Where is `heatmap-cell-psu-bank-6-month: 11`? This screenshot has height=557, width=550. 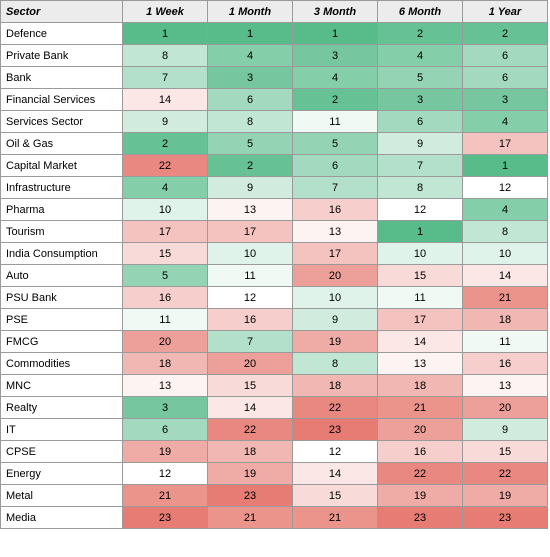 heatmap-cell-psu-bank-6-month: 11 is located at coordinates (420, 297).